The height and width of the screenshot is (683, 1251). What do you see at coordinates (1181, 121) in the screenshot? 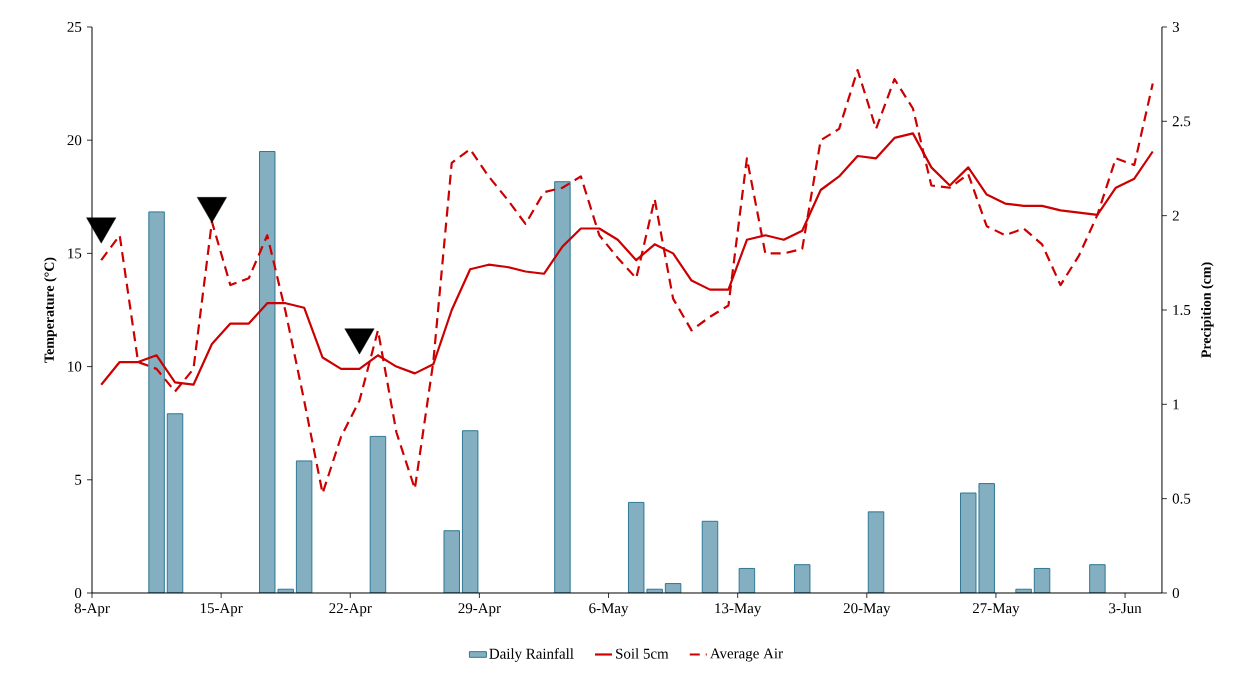
I see `y2-tick-label: 2.5` at bounding box center [1181, 121].